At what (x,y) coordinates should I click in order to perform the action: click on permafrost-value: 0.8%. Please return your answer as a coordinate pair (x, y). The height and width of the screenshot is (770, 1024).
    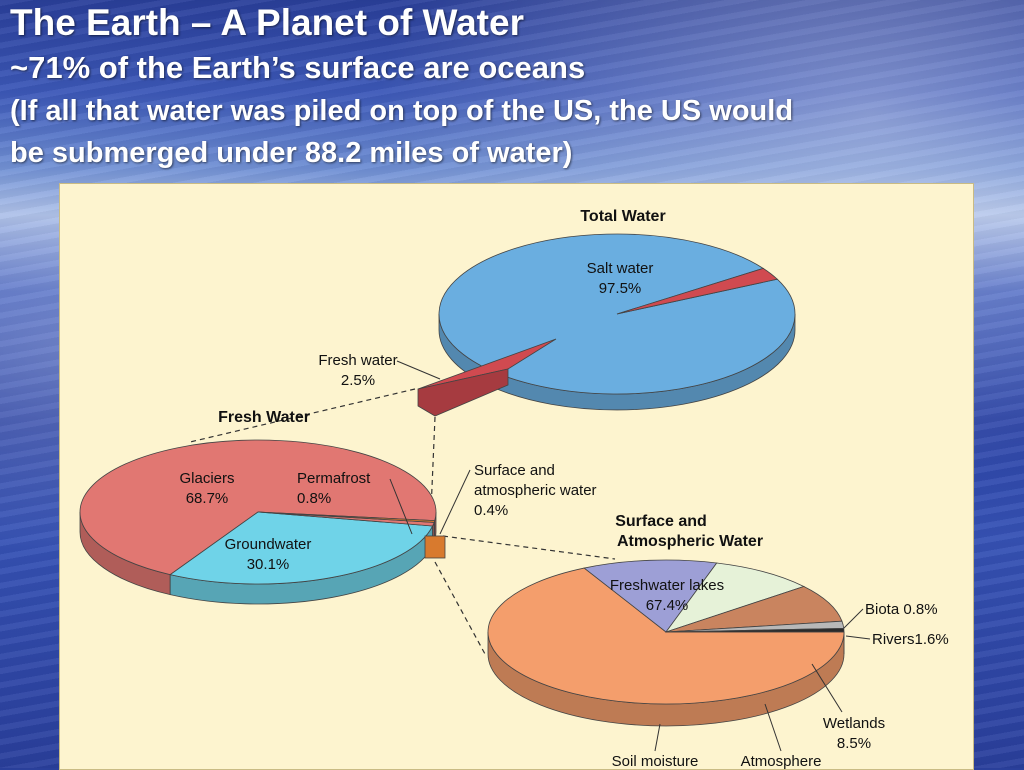
    Looking at the image, I should click on (314, 498).